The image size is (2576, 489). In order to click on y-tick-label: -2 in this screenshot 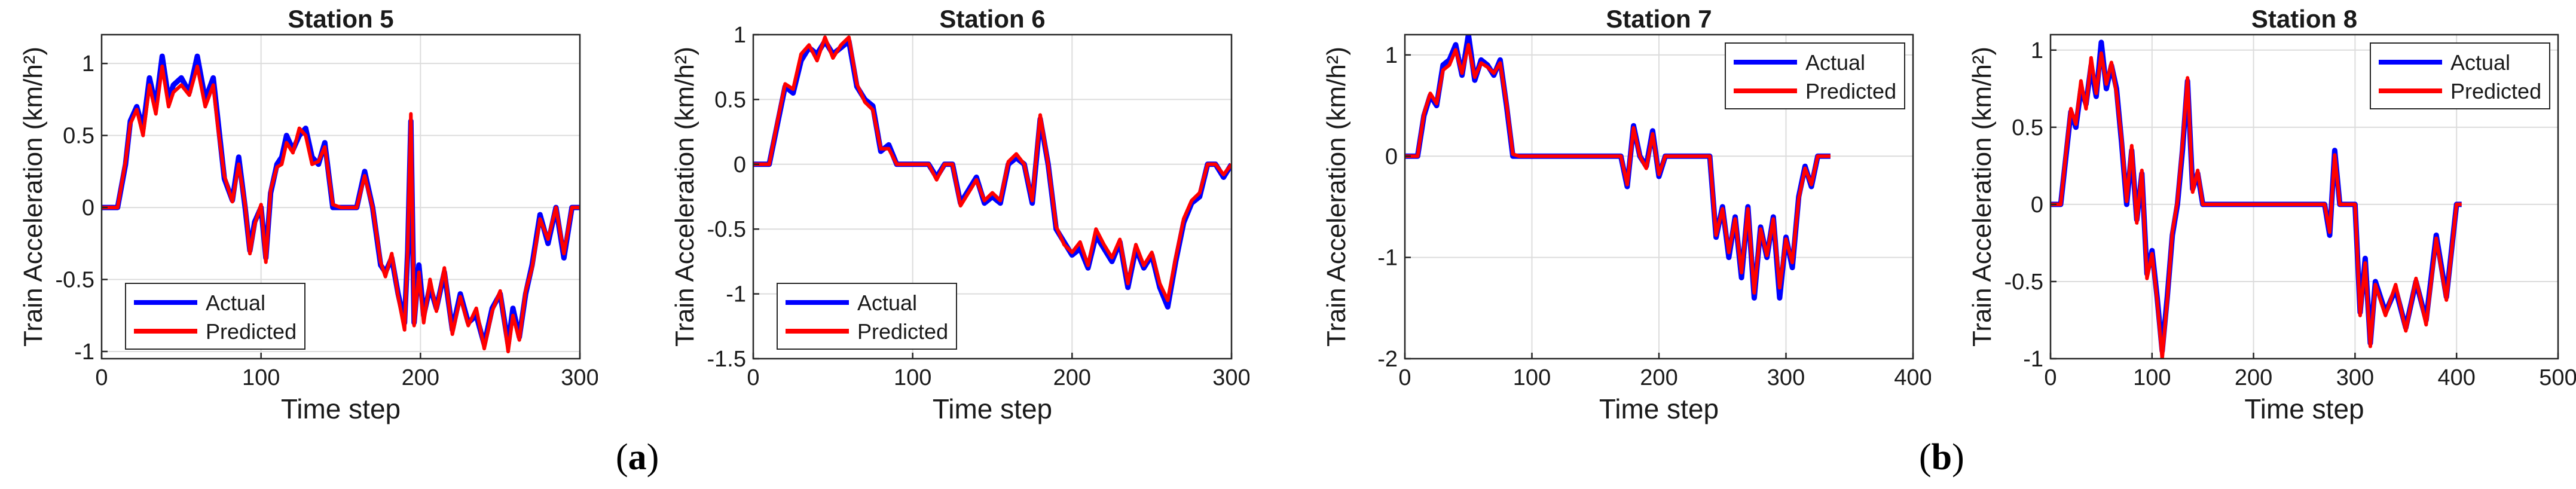, I will do `click(1387, 359)`.